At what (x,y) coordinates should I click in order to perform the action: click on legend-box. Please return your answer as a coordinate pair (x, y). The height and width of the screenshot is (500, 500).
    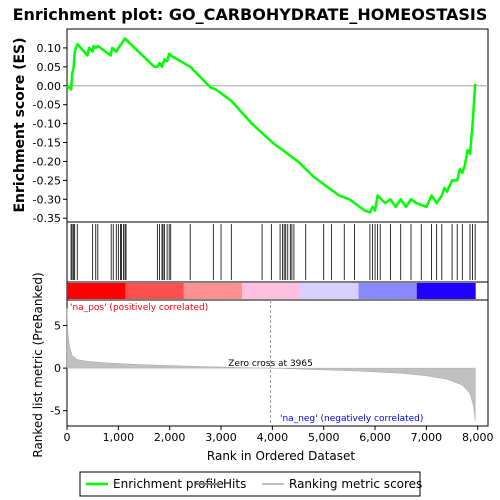
    Looking at the image, I should click on (250, 484).